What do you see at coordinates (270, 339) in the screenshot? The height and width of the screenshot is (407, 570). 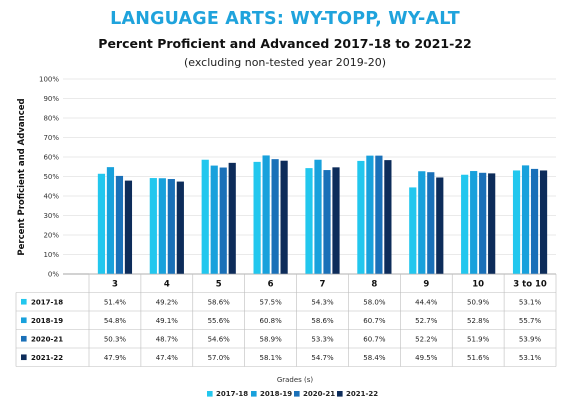 I see `table-cell: 58.9%` at bounding box center [270, 339].